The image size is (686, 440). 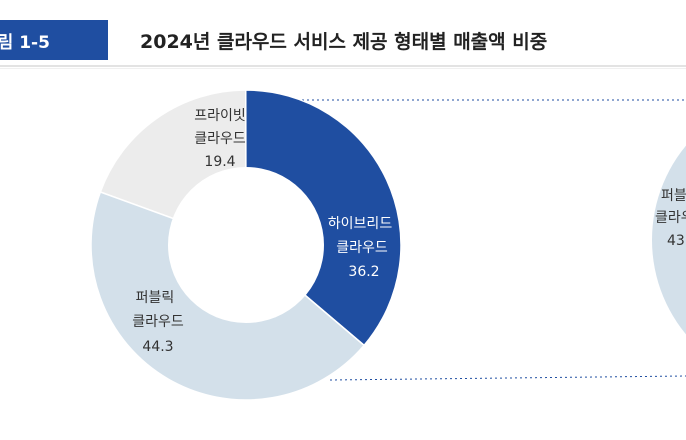 What do you see at coordinates (54, 40) in the screenshot?
I see `figure-number-badge: 그림 1-5` at bounding box center [54, 40].